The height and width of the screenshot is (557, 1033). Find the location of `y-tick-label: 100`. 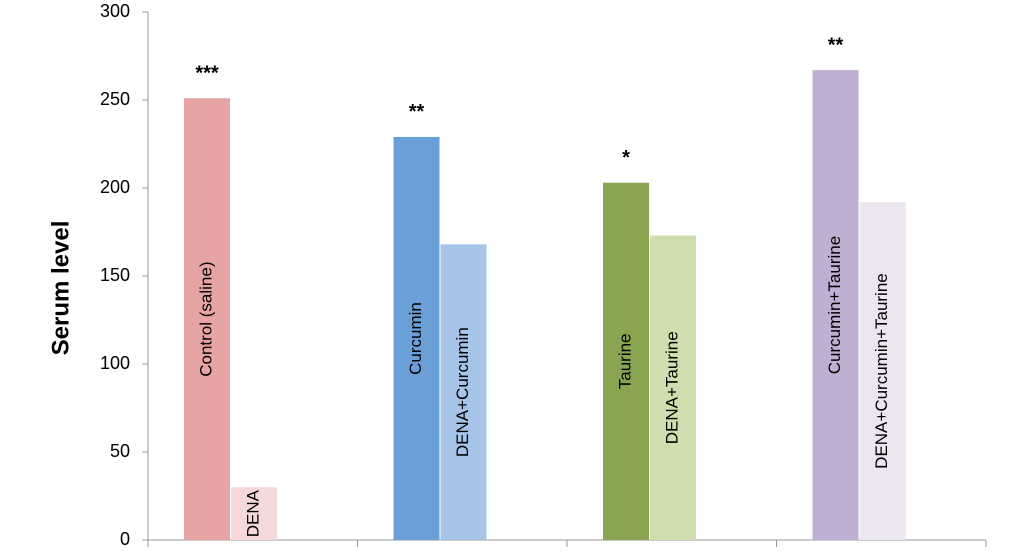

y-tick-label: 100 is located at coordinates (115, 363).